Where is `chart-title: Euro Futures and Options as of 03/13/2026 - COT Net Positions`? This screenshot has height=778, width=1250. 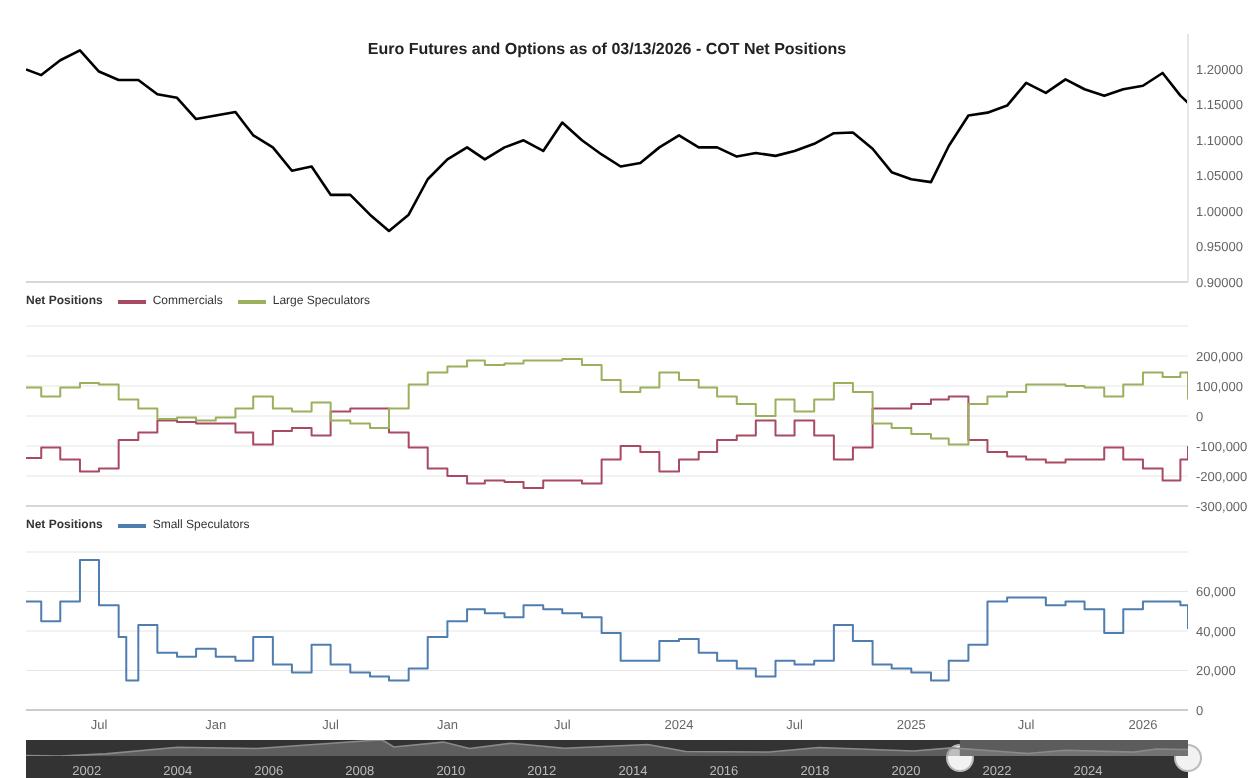 chart-title: Euro Futures and Options as of 03/13/2026 - COT Net Positions is located at coordinates (607, 49).